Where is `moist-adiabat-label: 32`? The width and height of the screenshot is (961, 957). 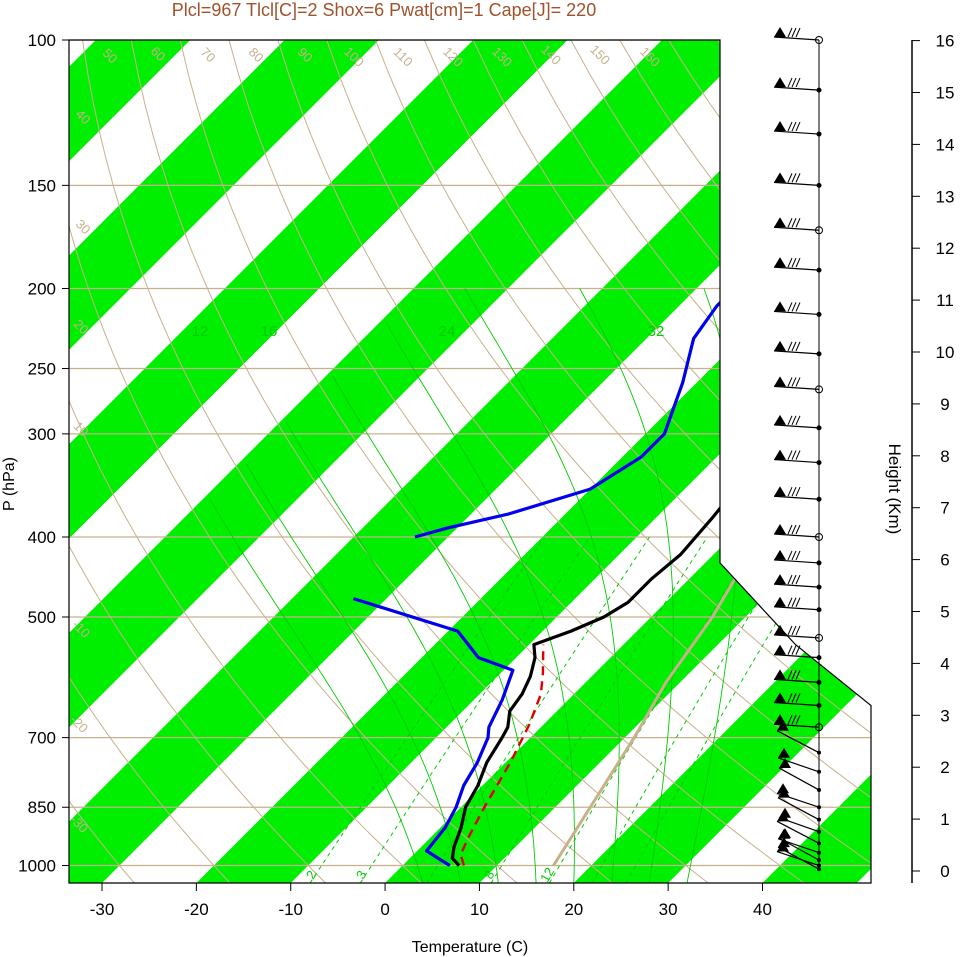 moist-adiabat-label: 32 is located at coordinates (656, 331).